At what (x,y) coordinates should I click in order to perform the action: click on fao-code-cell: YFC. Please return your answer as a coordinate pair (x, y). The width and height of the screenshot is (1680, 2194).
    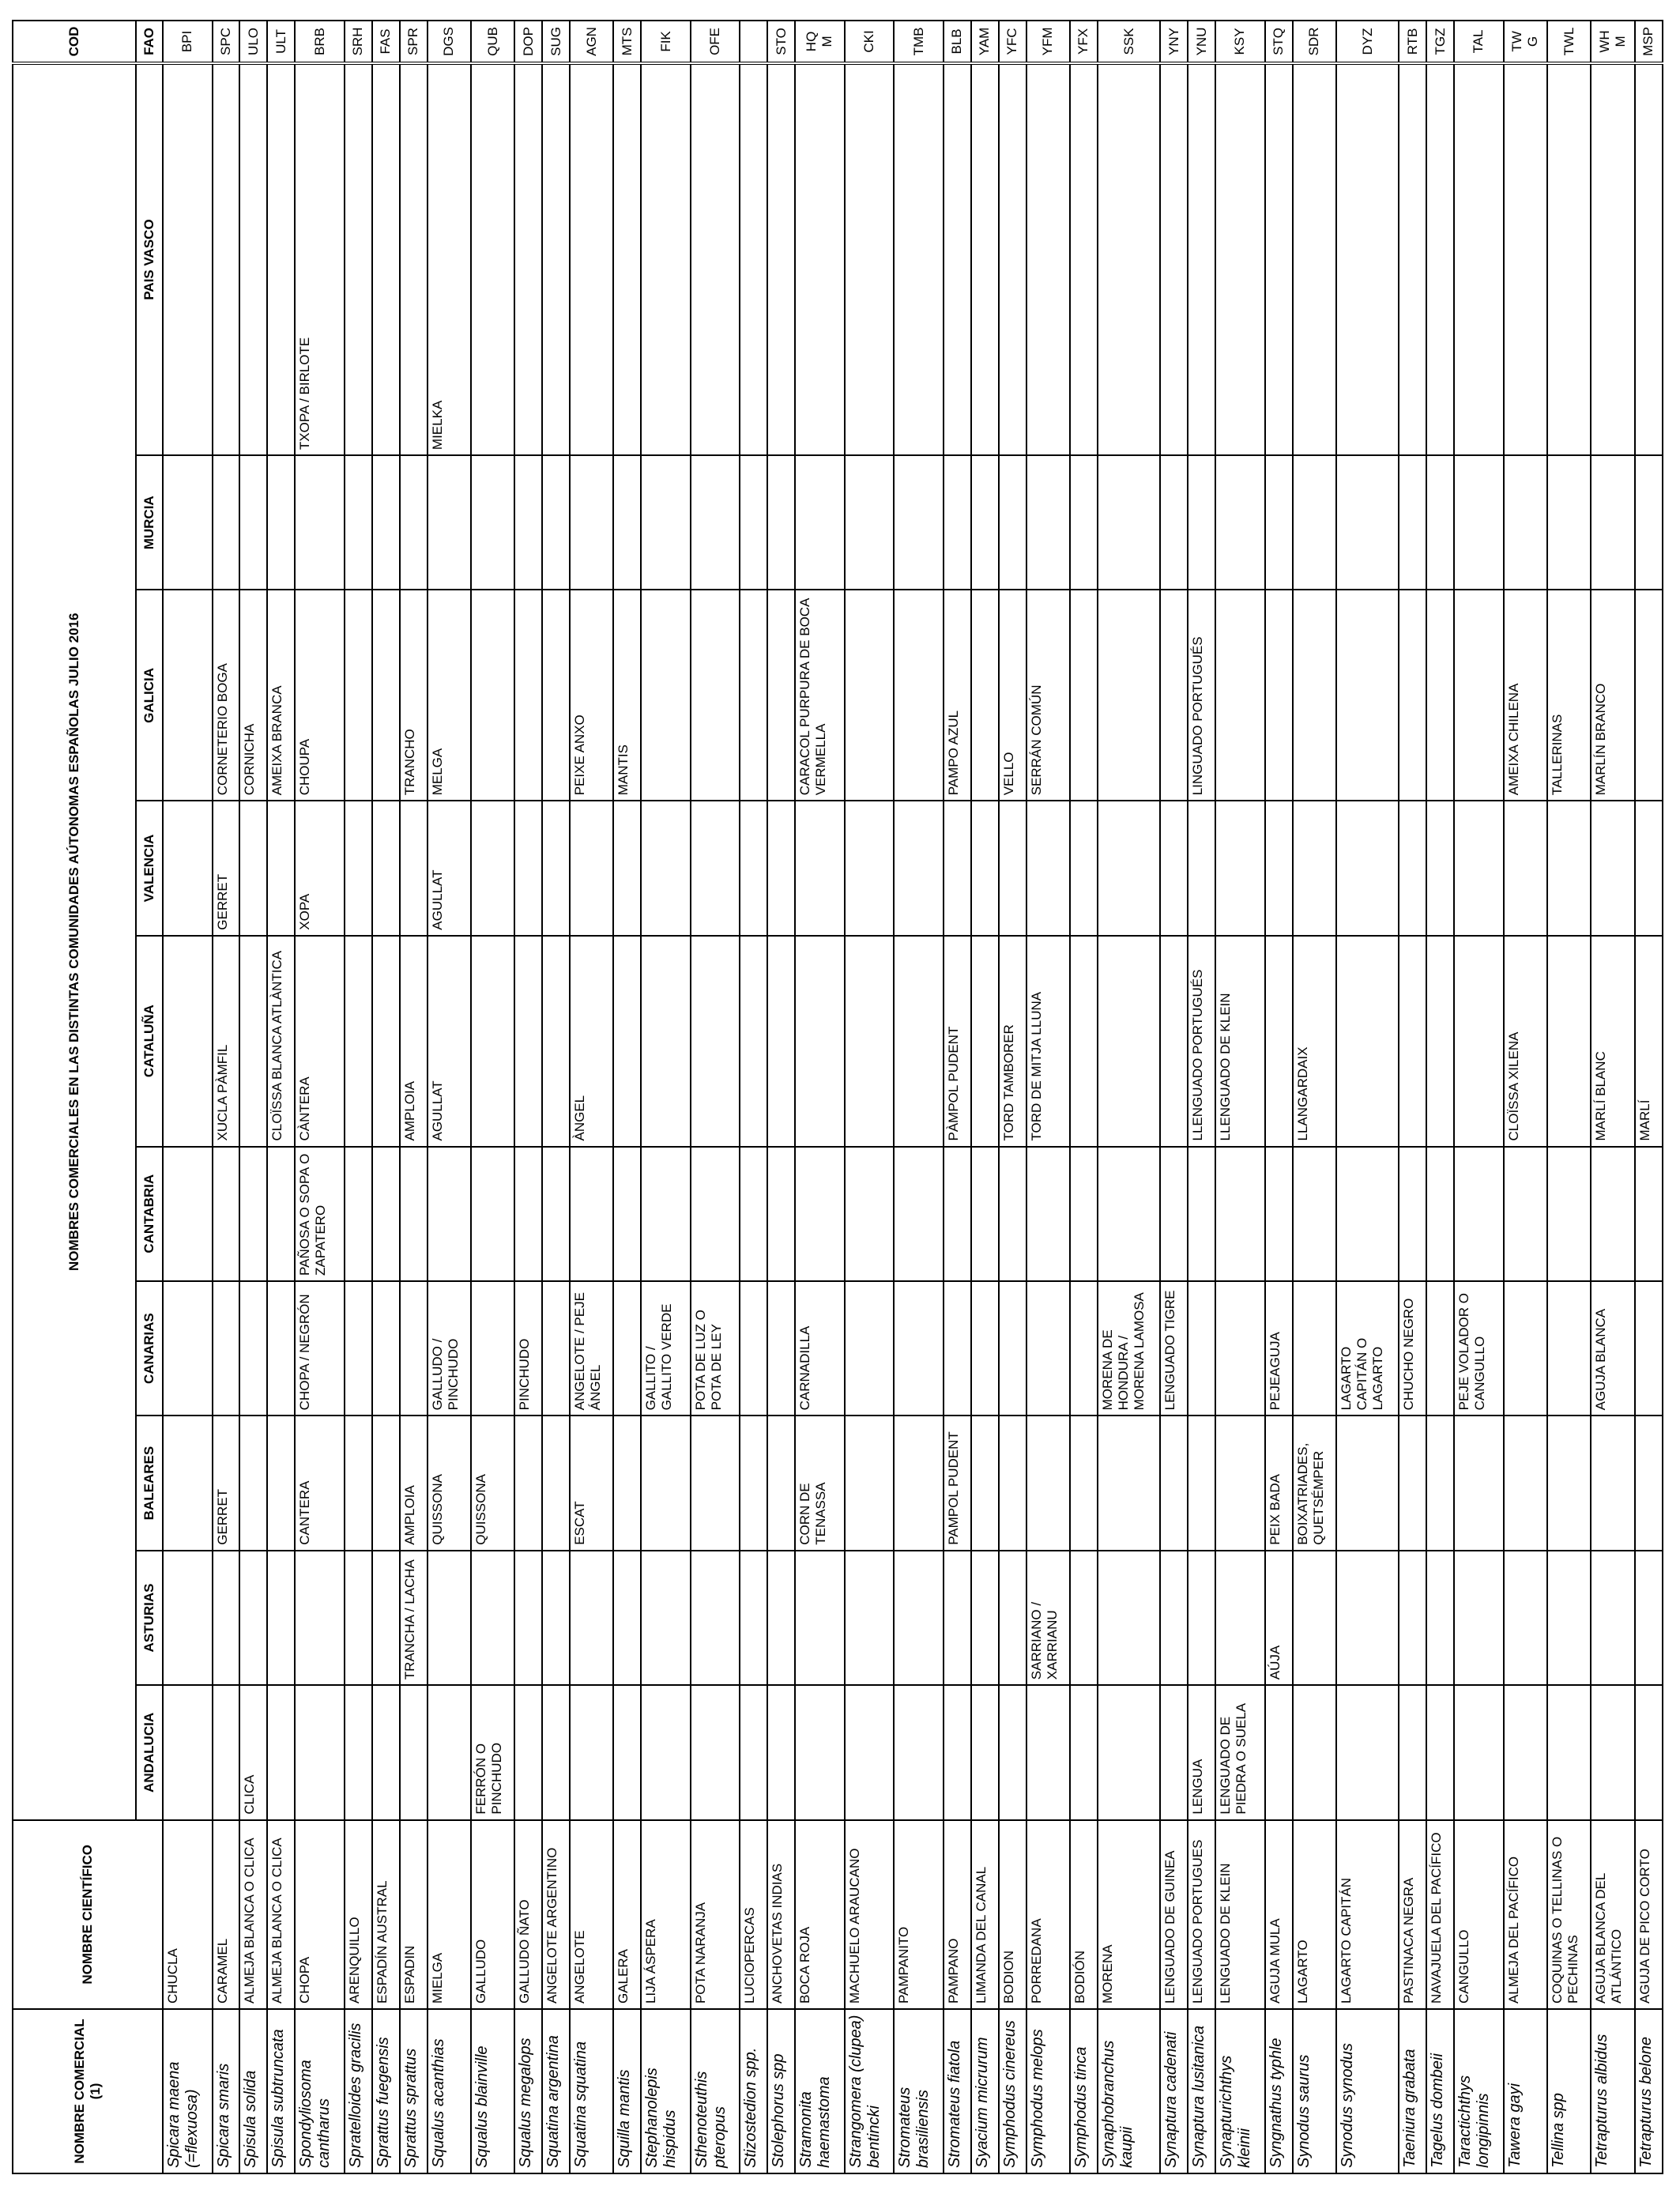
    Looking at the image, I should click on (1012, 42).